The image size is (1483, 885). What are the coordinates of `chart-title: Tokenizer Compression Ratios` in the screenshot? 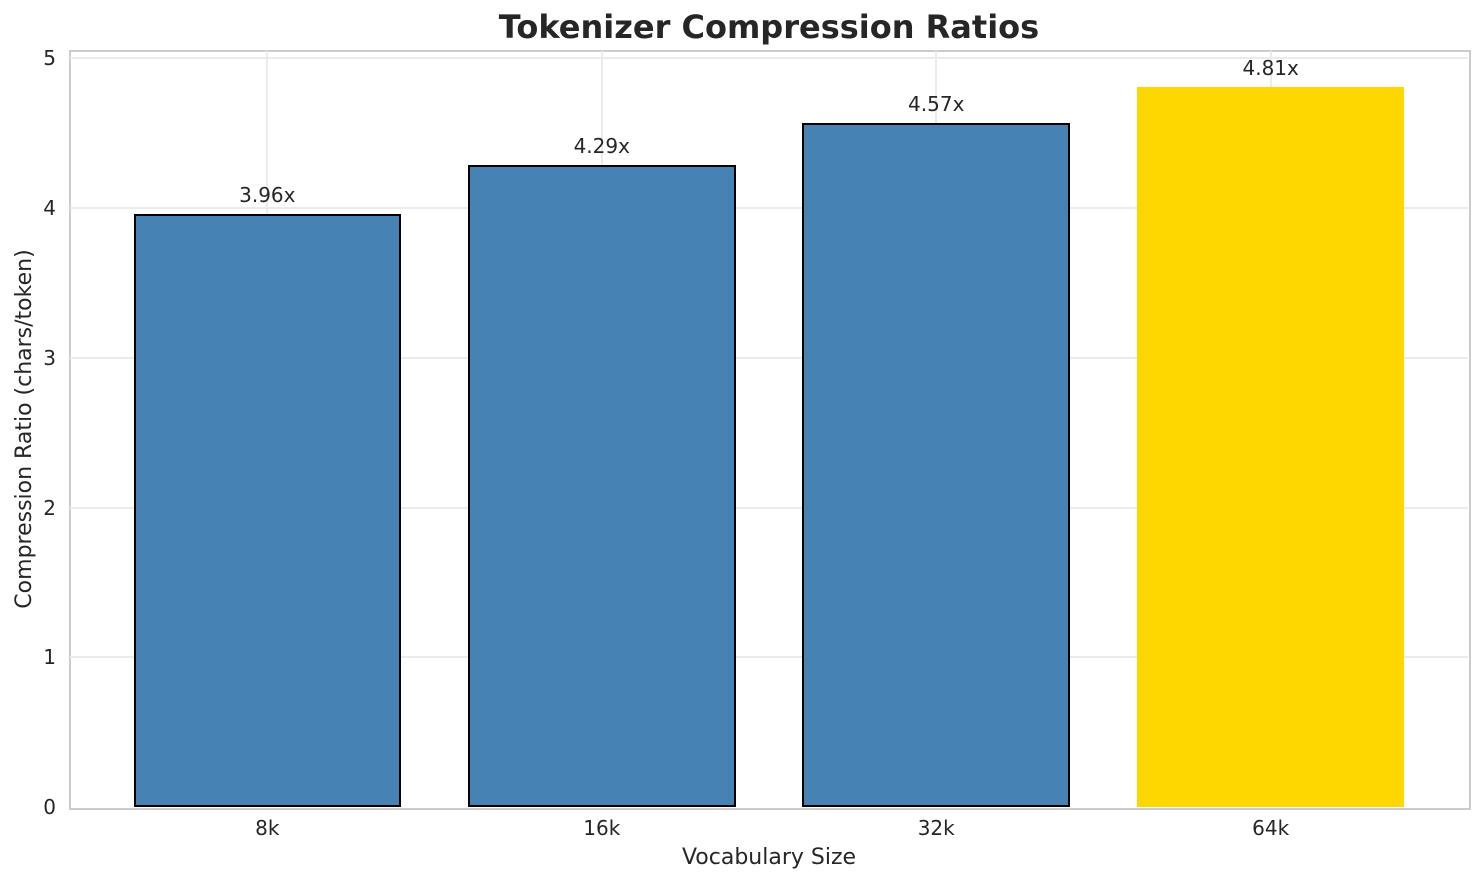 It's located at (769, 27).